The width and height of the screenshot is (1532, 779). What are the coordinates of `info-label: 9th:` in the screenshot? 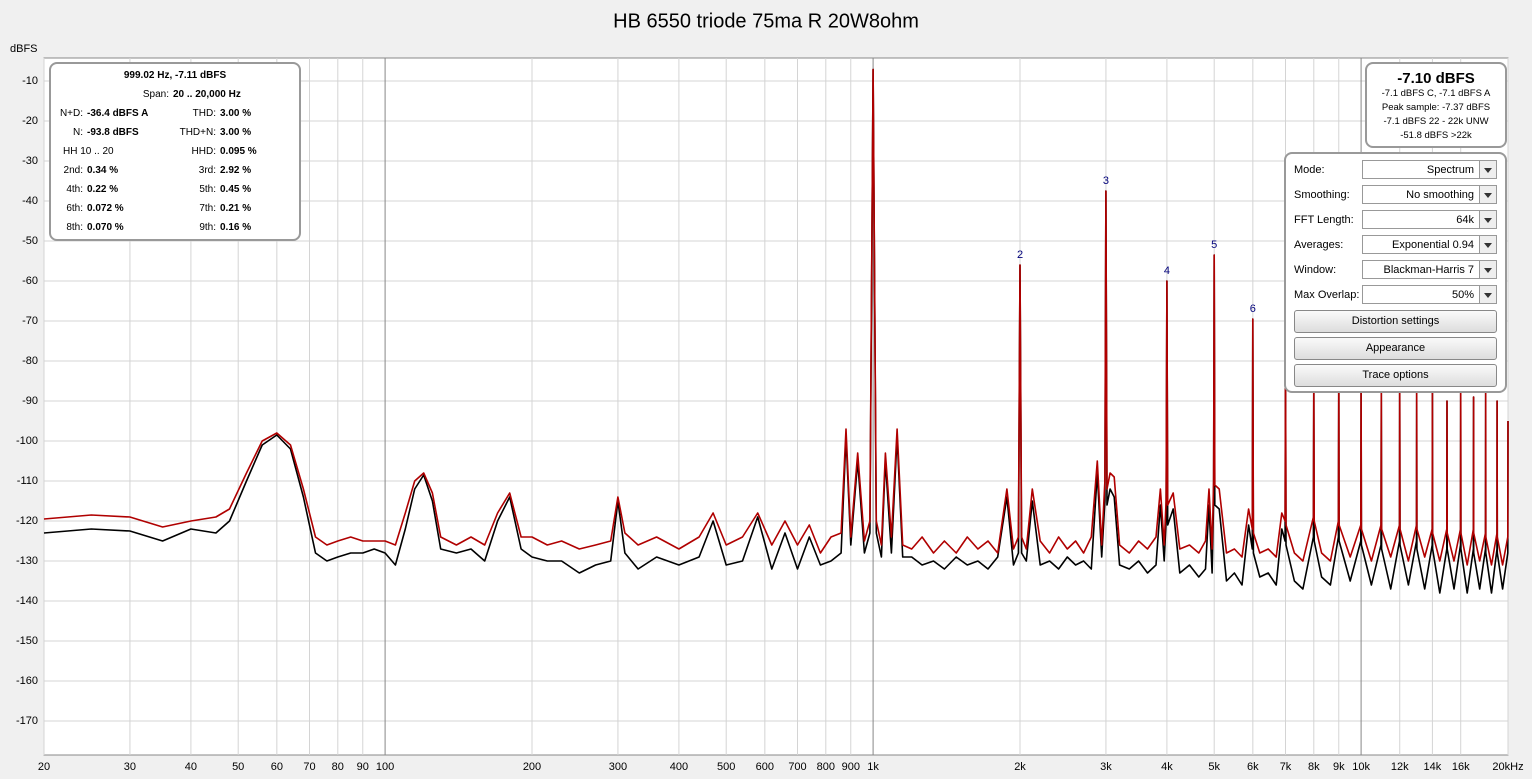 It's located at (207, 227).